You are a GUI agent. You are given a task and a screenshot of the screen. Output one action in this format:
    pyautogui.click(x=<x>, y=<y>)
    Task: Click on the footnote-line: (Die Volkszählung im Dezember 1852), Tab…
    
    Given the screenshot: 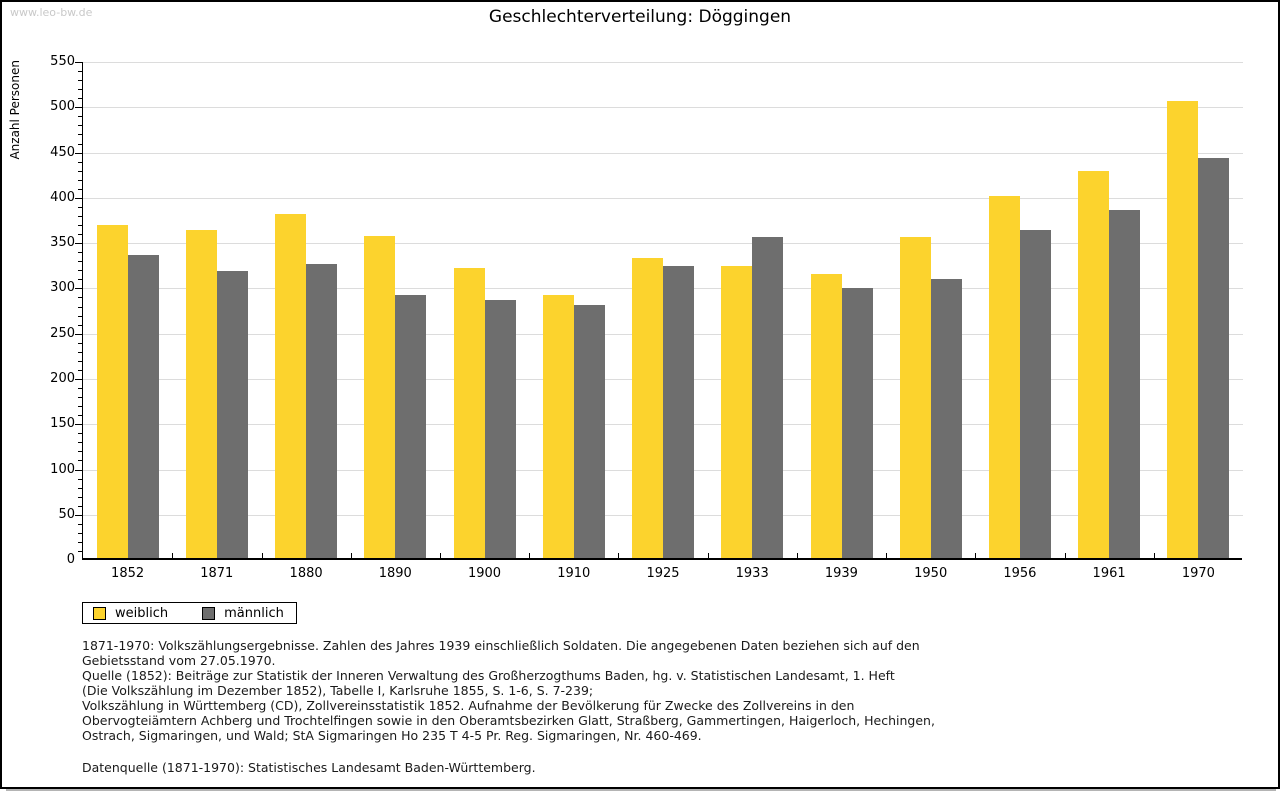 What is the action you would take?
    pyautogui.click(x=338, y=690)
    